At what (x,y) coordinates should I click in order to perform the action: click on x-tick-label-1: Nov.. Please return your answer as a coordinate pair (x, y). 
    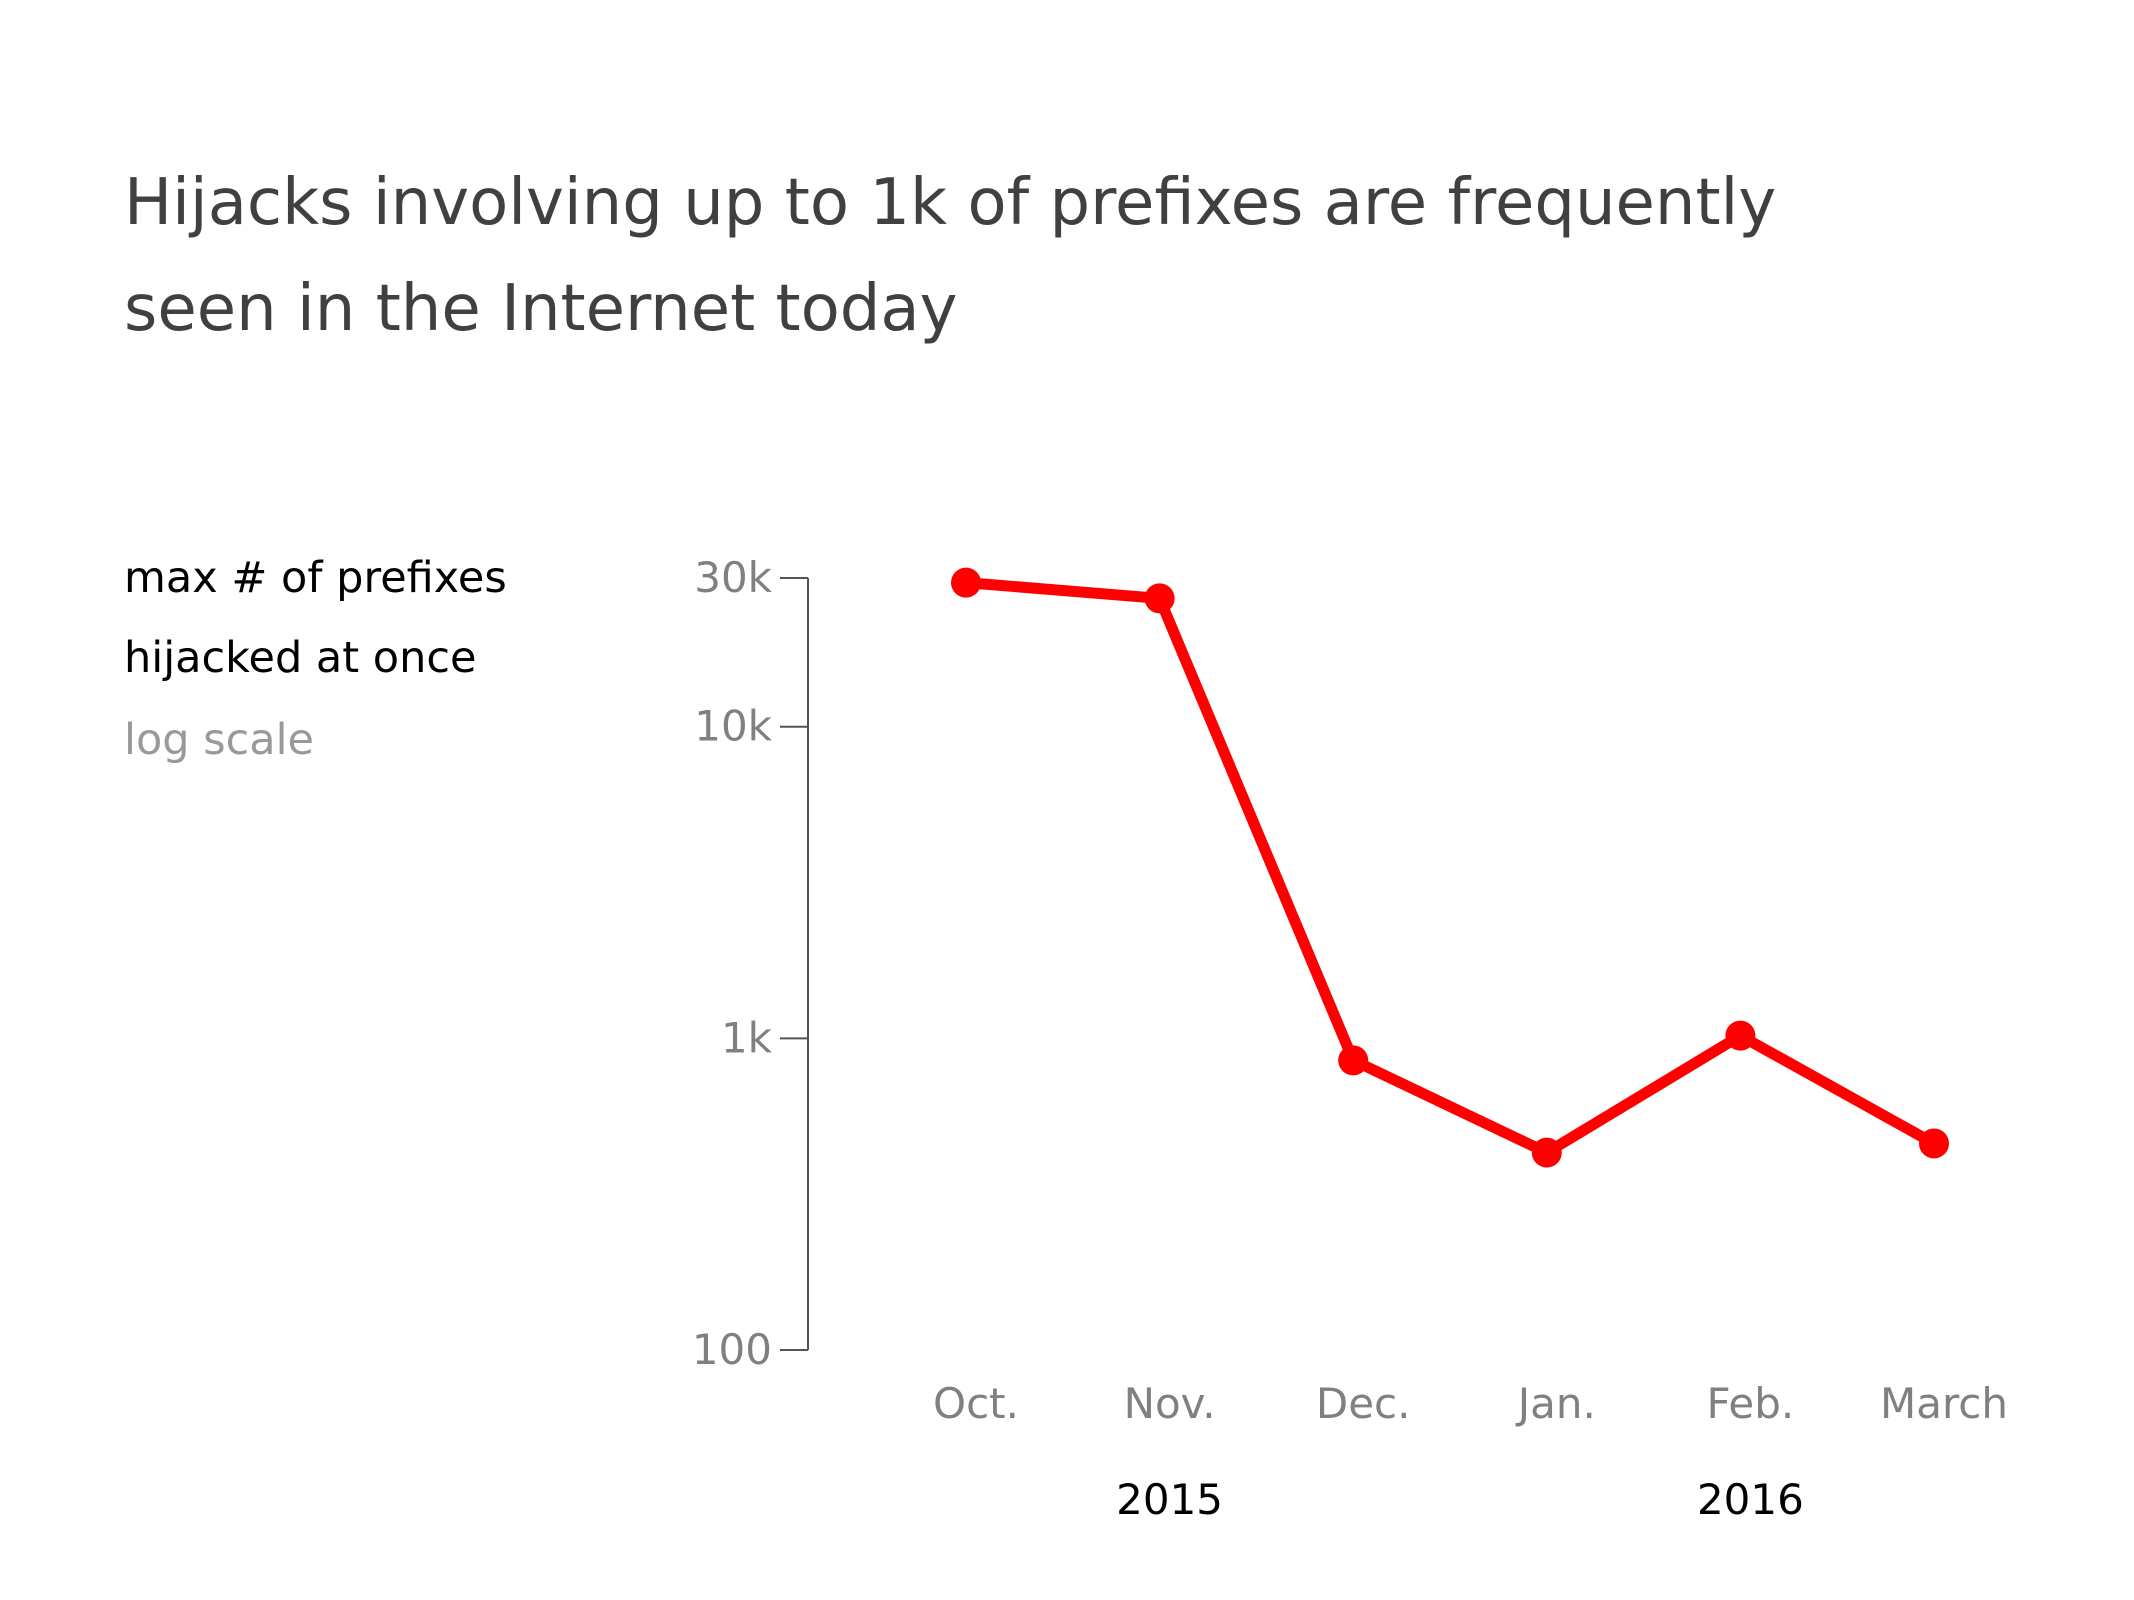
    Looking at the image, I should click on (1170, 1403).